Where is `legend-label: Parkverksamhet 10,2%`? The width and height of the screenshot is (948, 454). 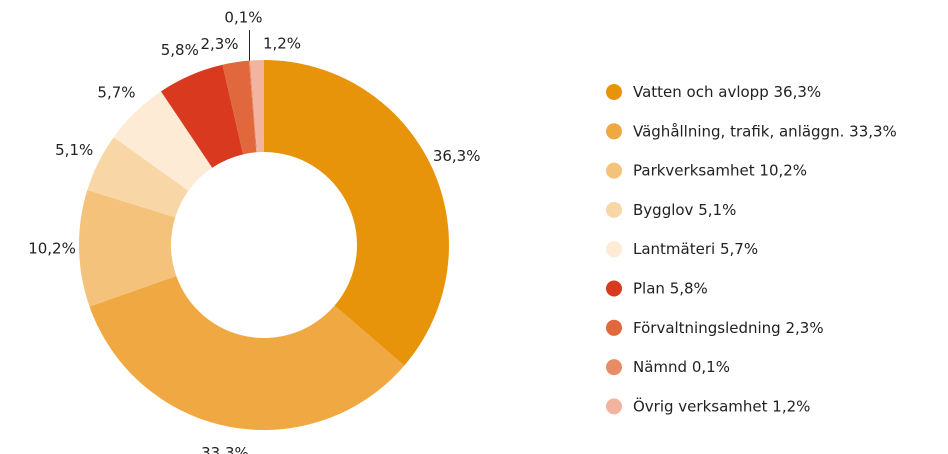 legend-label: Parkverksamhet 10,2% is located at coordinates (720, 170).